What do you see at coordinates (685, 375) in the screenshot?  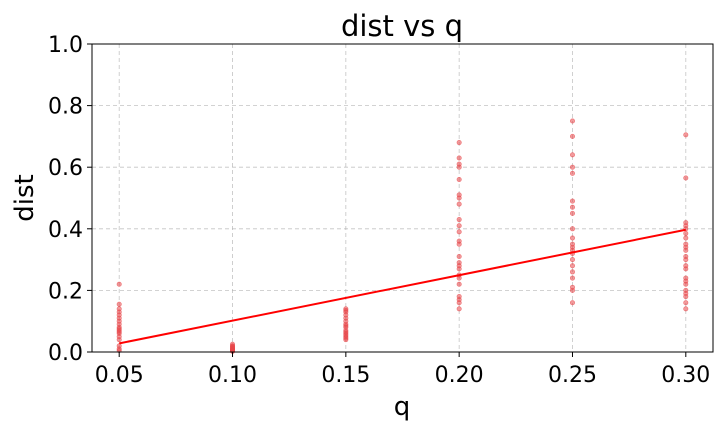 I see `x-tick-label: 0.30` at bounding box center [685, 375].